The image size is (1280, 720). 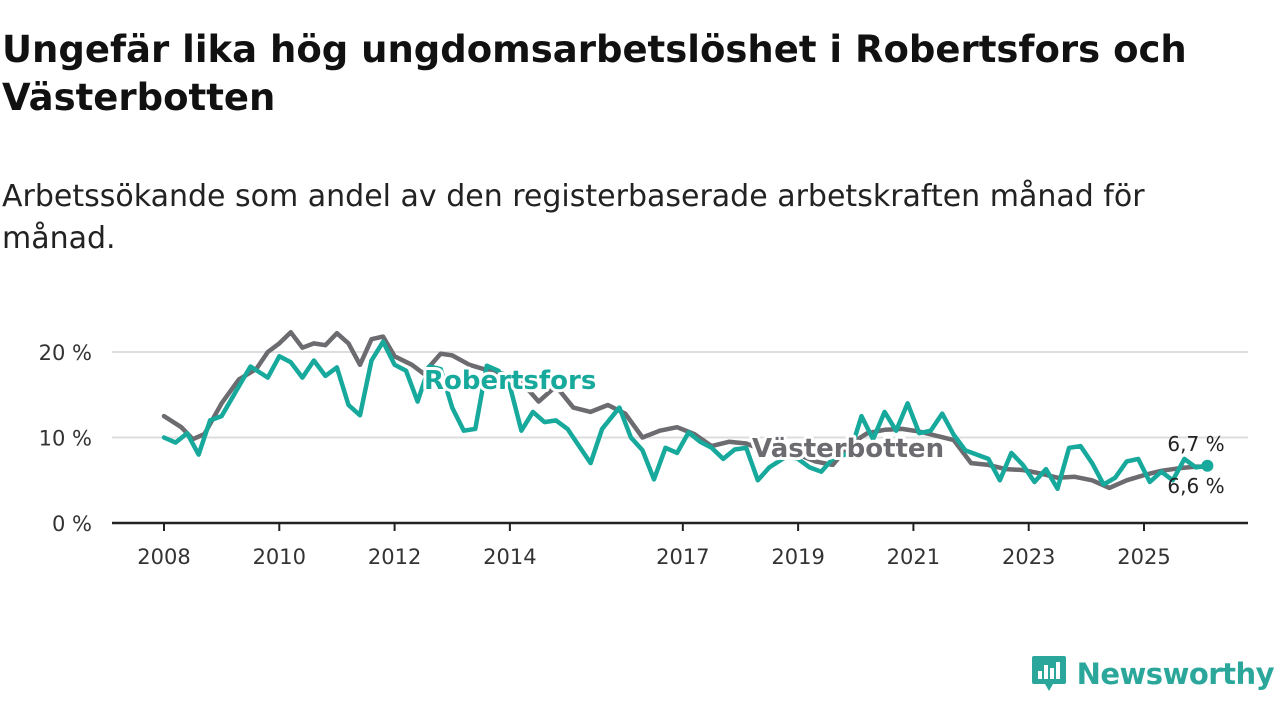 I want to click on series-label-vasterbotten: Västerbotten, so click(x=848, y=449).